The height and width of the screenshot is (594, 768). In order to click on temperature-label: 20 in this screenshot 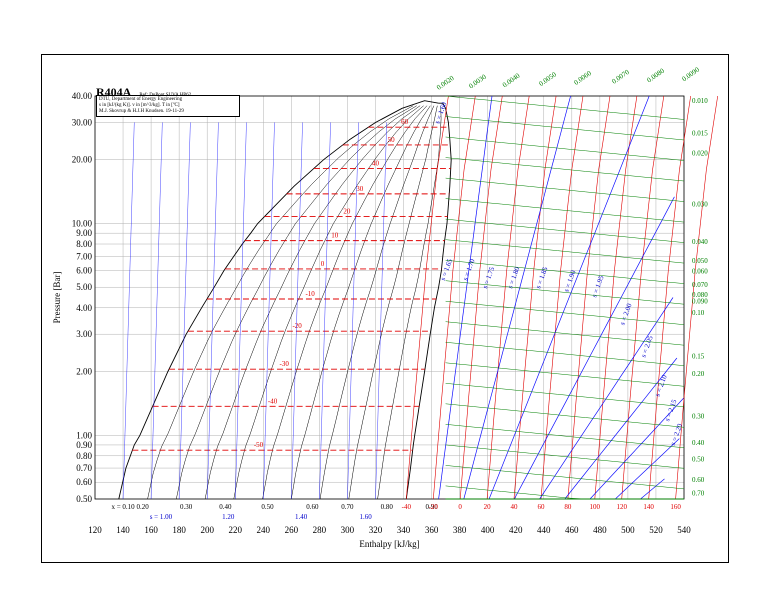, I will do `click(347, 211)`.